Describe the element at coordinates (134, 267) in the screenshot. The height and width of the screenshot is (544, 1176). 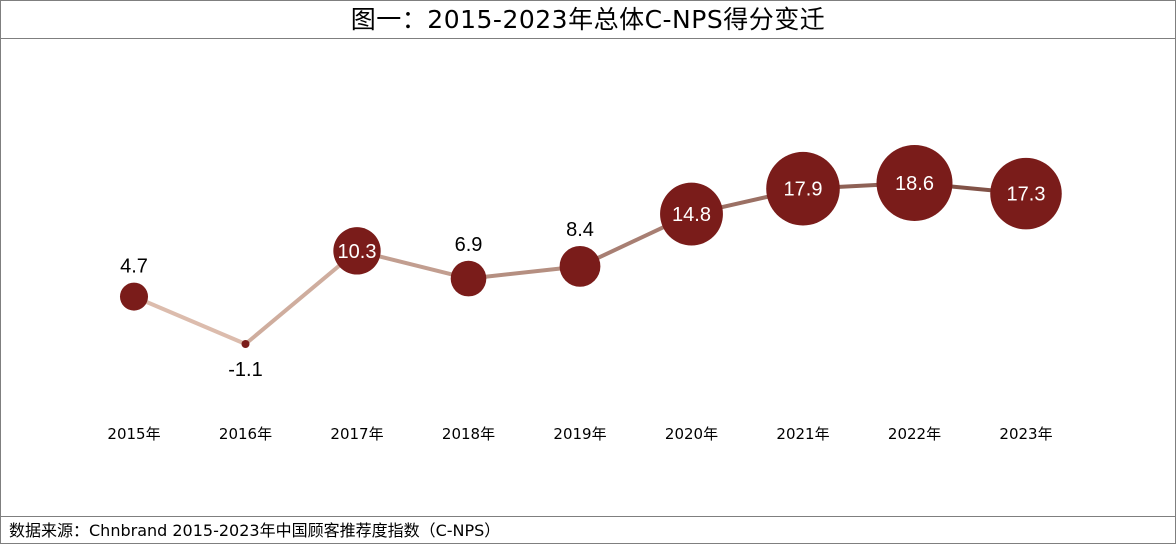
I see `data-label: 4.7` at that location.